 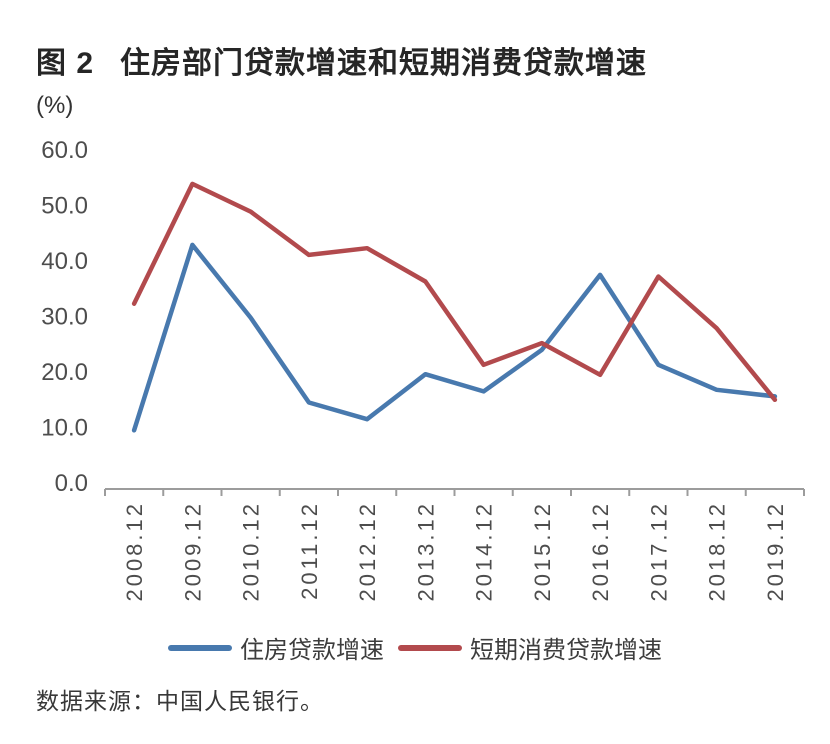 What do you see at coordinates (64, 150) in the screenshot?
I see `y-tick-label: 60.0` at bounding box center [64, 150].